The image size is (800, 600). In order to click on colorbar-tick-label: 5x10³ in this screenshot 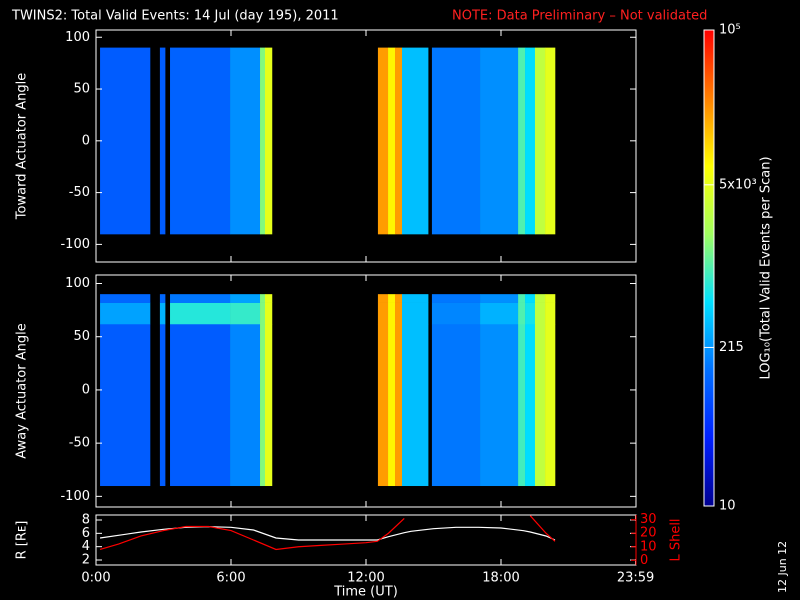, I will do `click(738, 184)`.